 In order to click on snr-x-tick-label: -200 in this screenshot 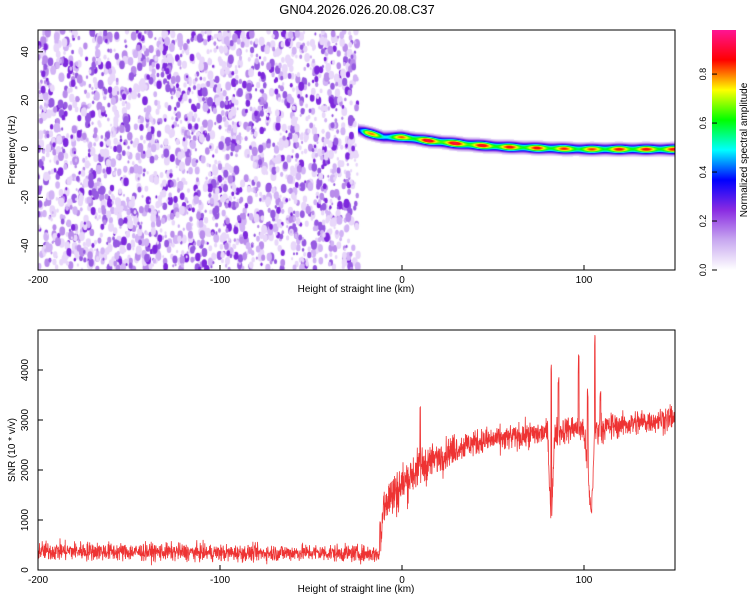, I will do `click(38, 580)`.